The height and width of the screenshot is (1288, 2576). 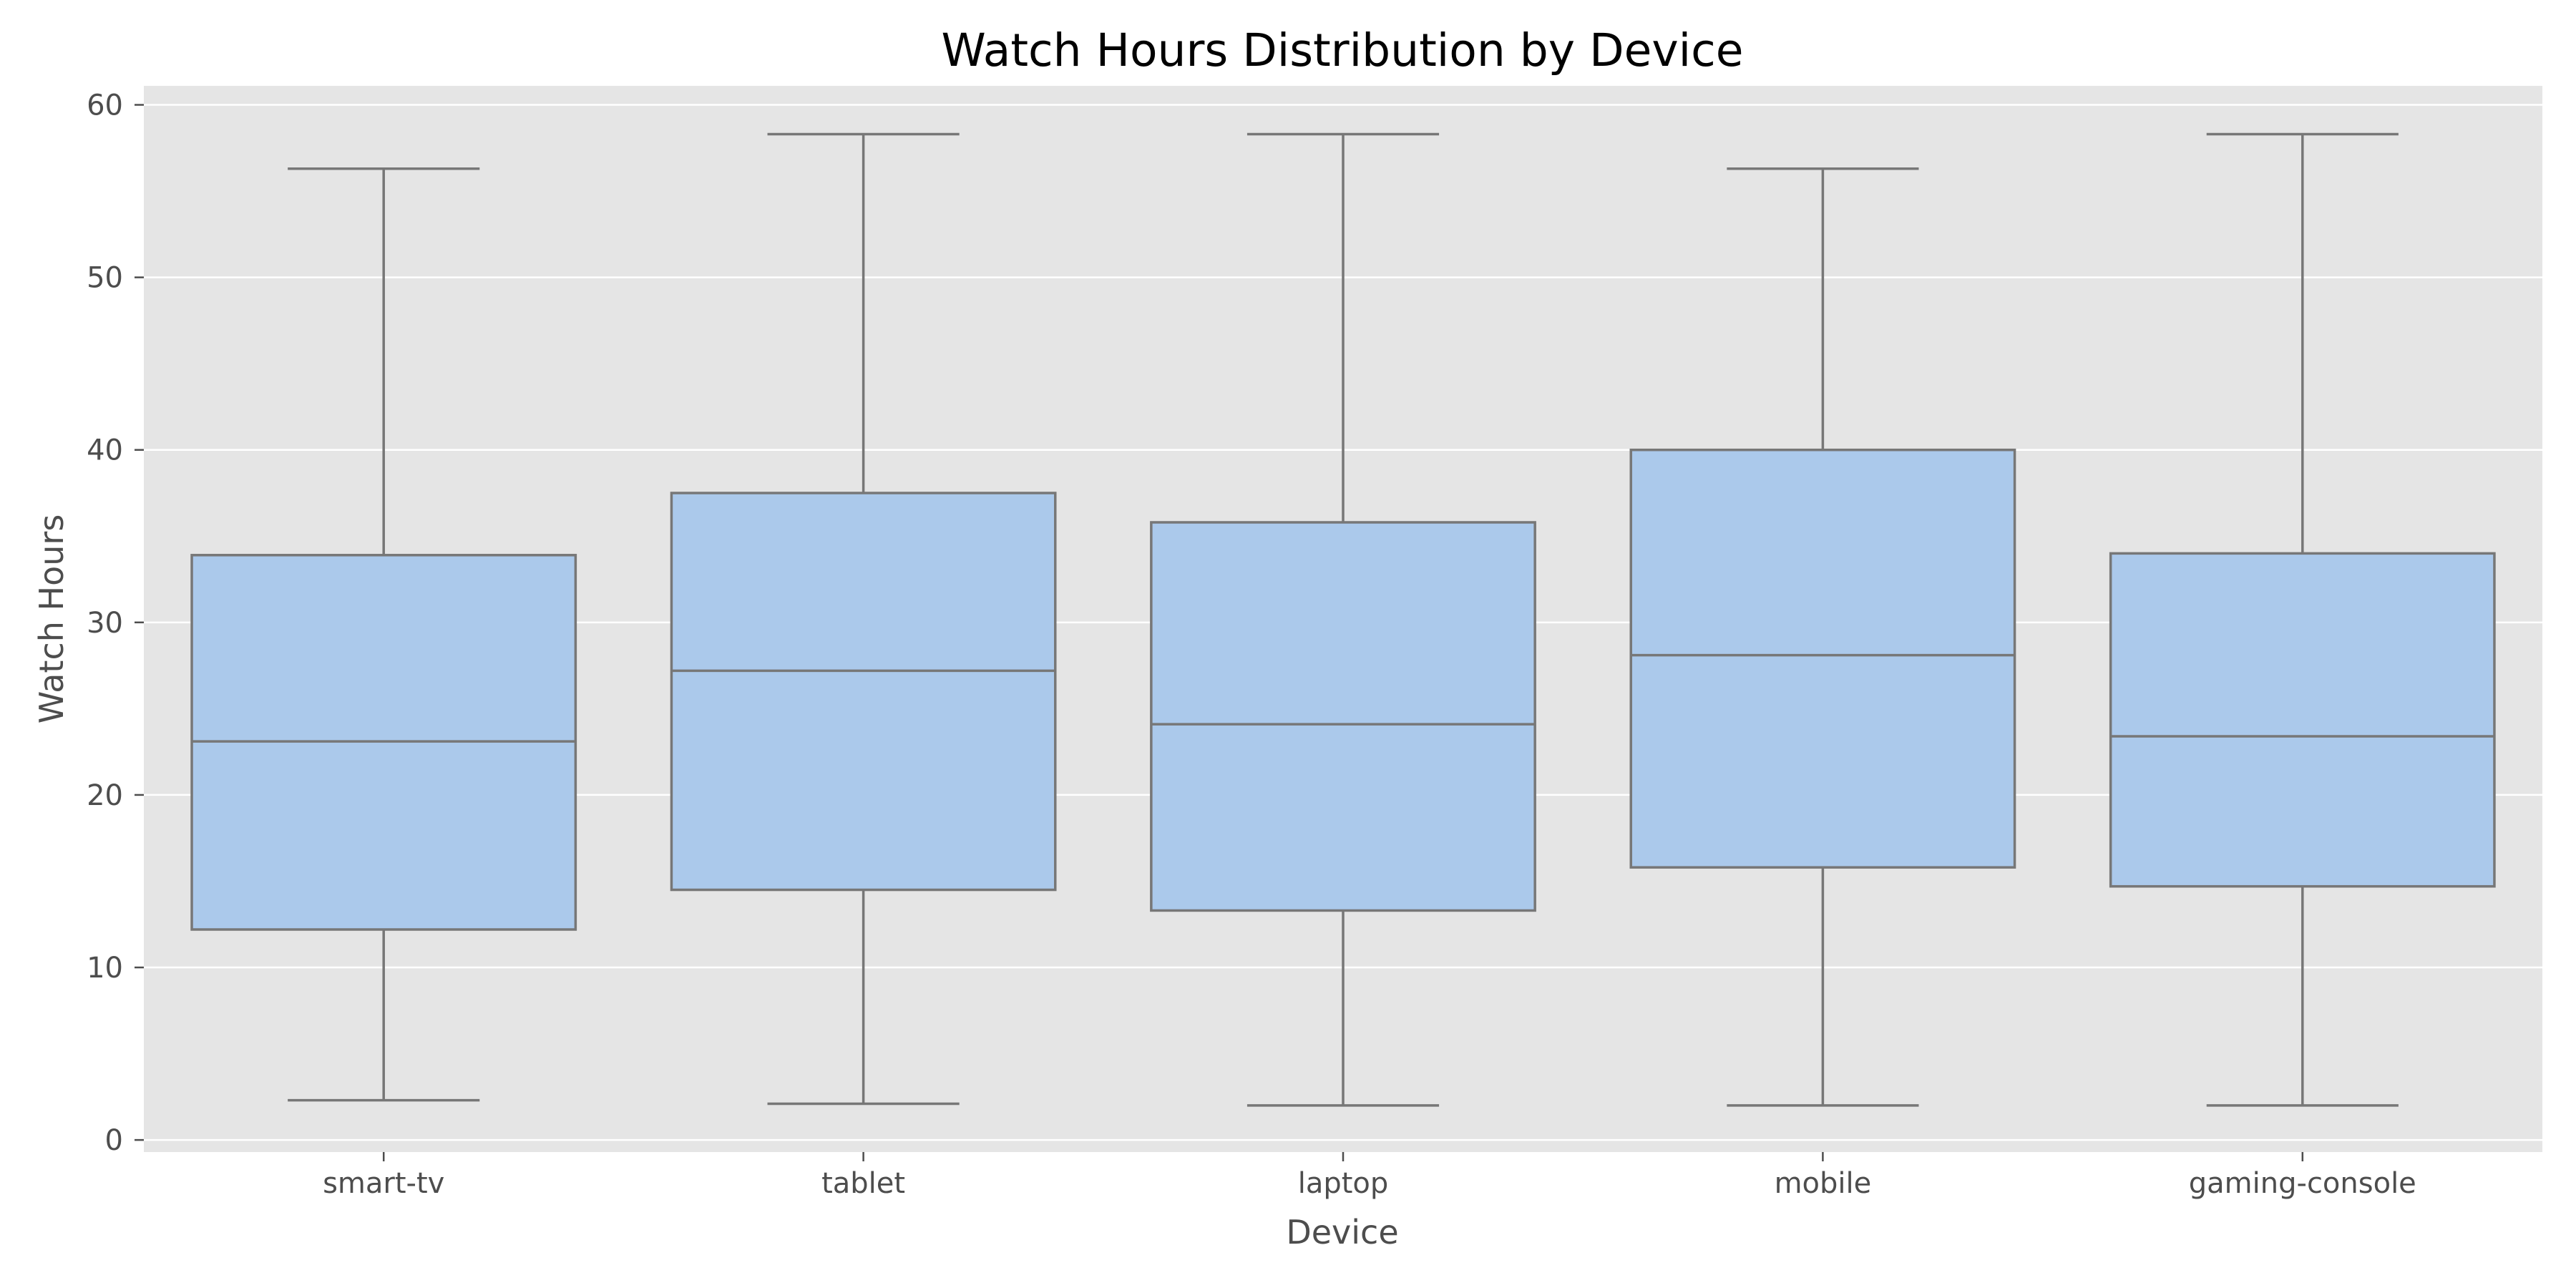 What do you see at coordinates (383, 634) in the screenshot?
I see `box-smart-tv` at bounding box center [383, 634].